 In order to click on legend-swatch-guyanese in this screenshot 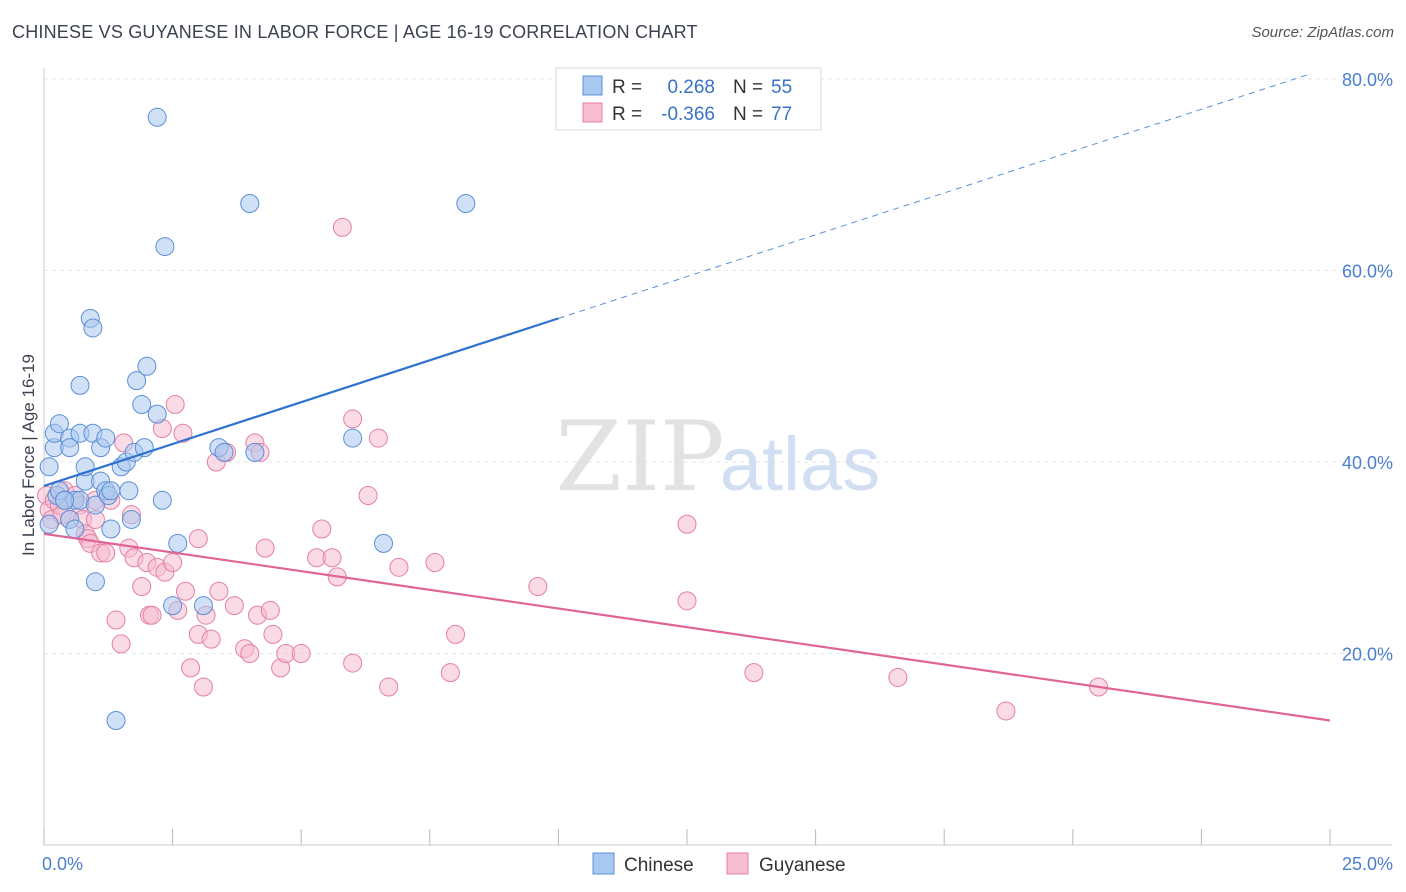, I will do `click(592, 112)`.